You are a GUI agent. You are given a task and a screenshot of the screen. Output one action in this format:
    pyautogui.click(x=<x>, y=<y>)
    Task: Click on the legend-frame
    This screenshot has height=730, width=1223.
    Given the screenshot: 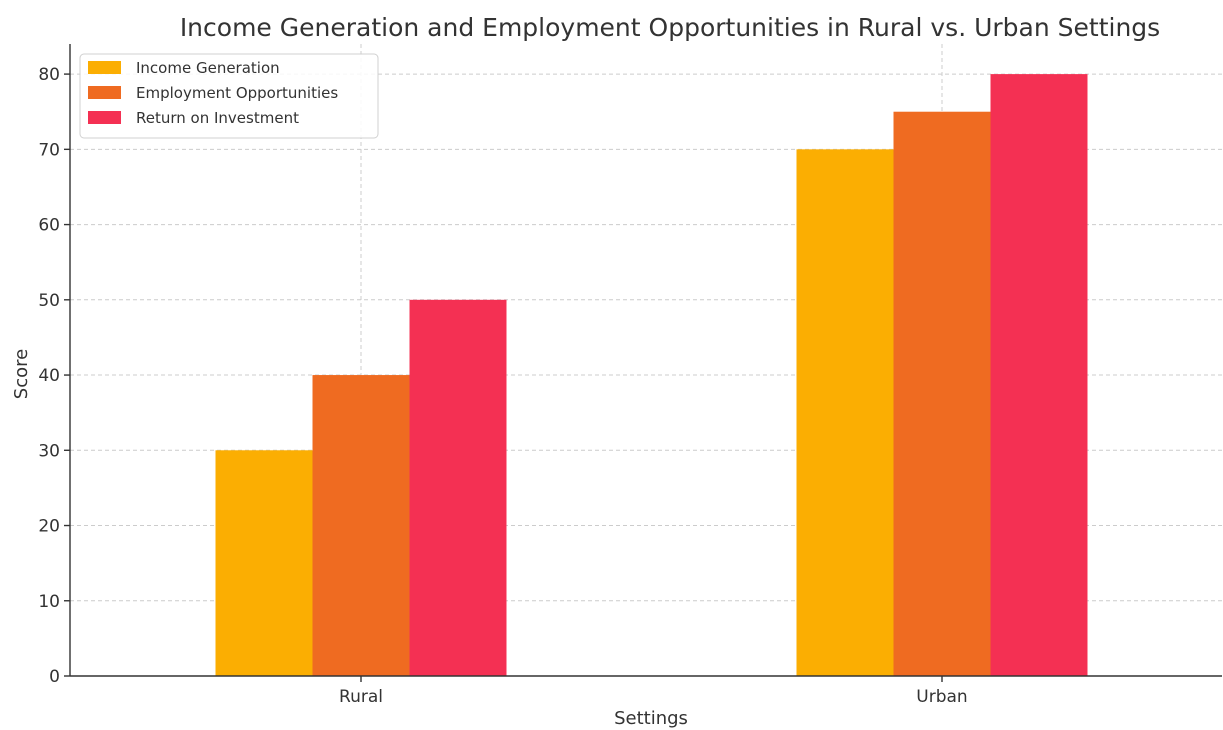 What is the action you would take?
    pyautogui.click(x=229, y=96)
    